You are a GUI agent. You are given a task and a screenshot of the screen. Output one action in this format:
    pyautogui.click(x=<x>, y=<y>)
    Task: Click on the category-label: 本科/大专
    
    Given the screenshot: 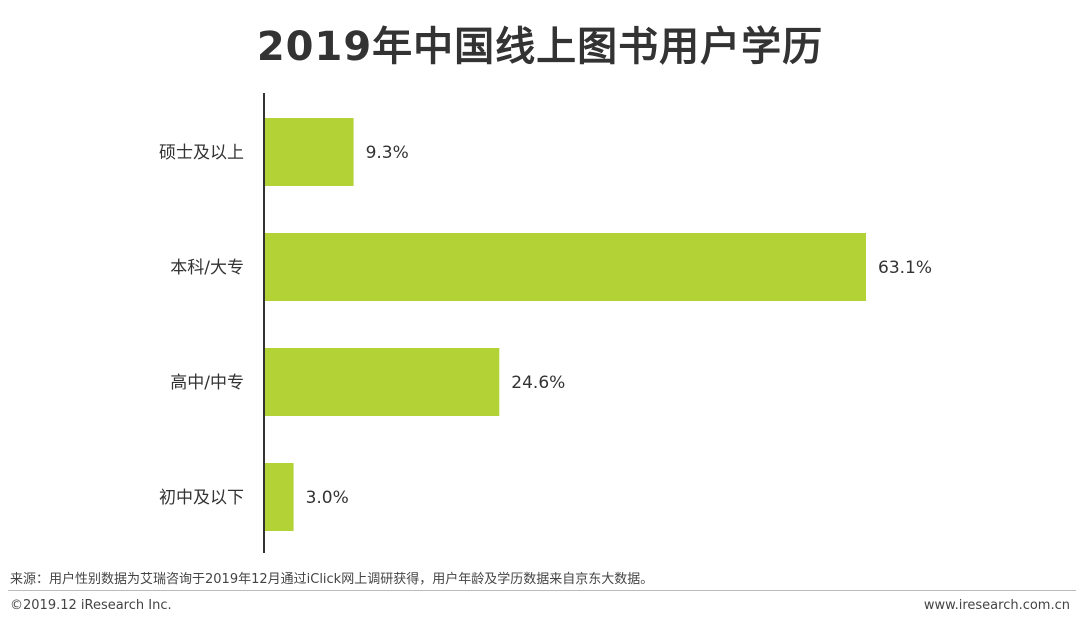 What is the action you would take?
    pyautogui.click(x=207, y=268)
    